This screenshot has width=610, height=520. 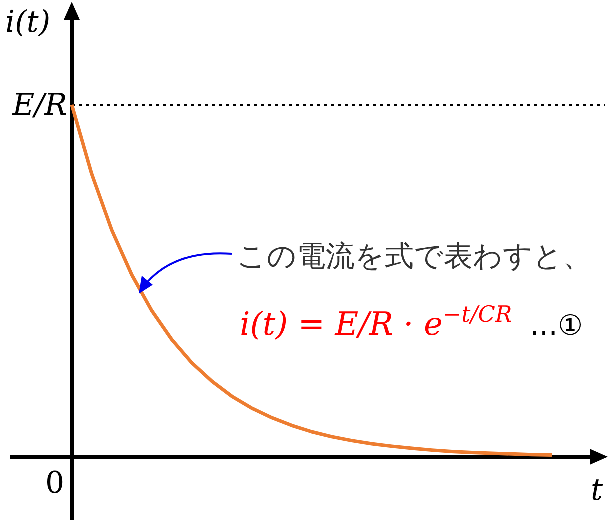 What do you see at coordinates (557, 325) in the screenshot?
I see `annotation: …①` at bounding box center [557, 325].